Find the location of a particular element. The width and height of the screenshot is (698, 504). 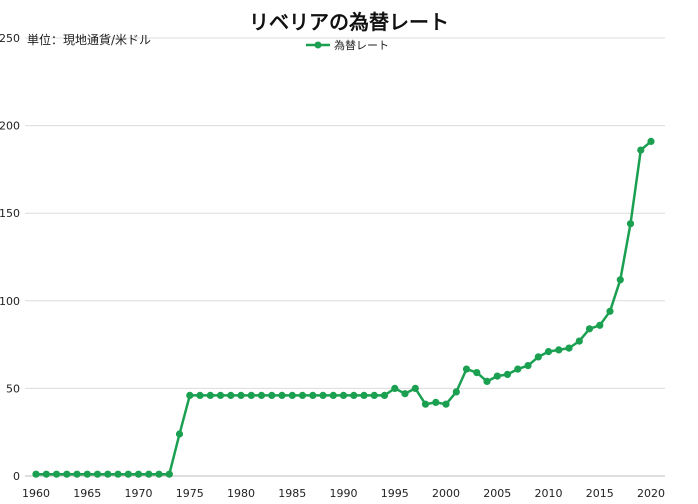

data-point-1997 is located at coordinates (415, 388).